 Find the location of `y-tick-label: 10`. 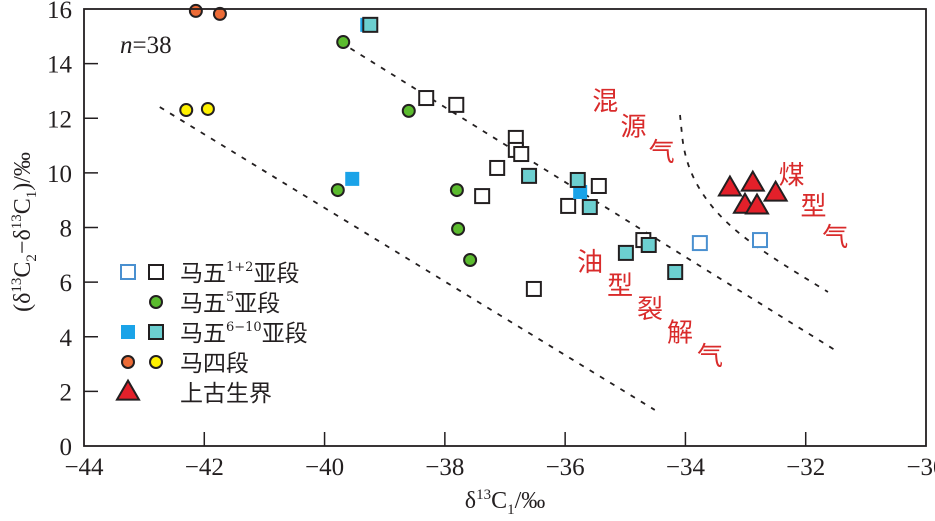

y-tick-label: 10 is located at coordinates (59, 174).